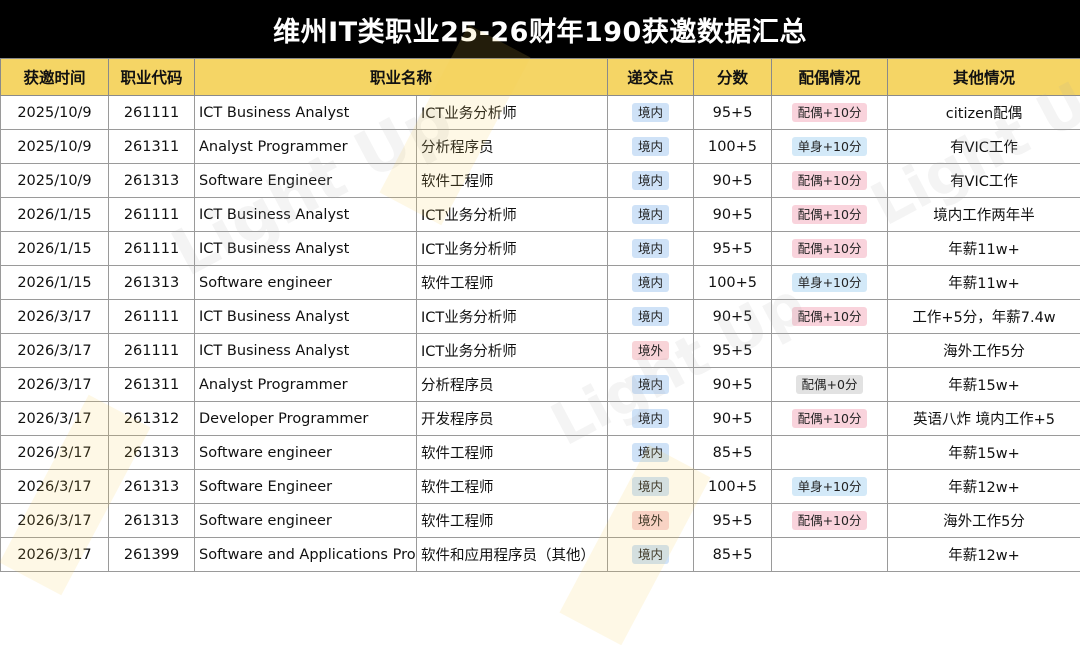  Describe the element at coordinates (984, 113) in the screenshot. I see `cell-other: citizen配偶` at that location.